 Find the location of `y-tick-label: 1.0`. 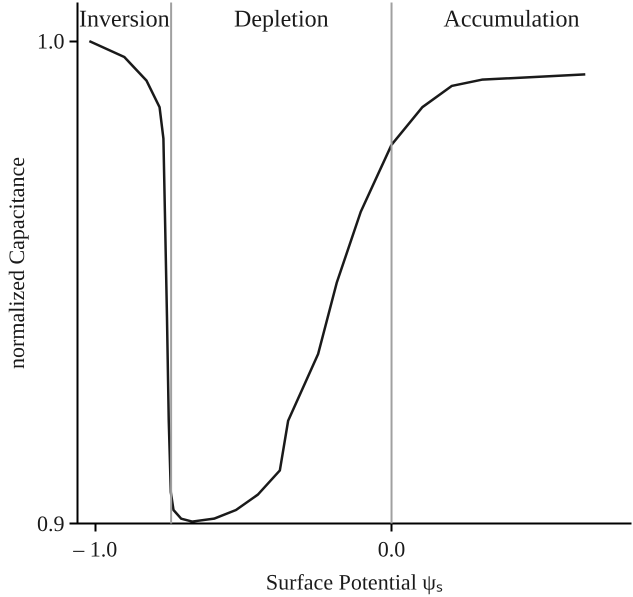

y-tick-label: 1.0 is located at coordinates (50, 41).